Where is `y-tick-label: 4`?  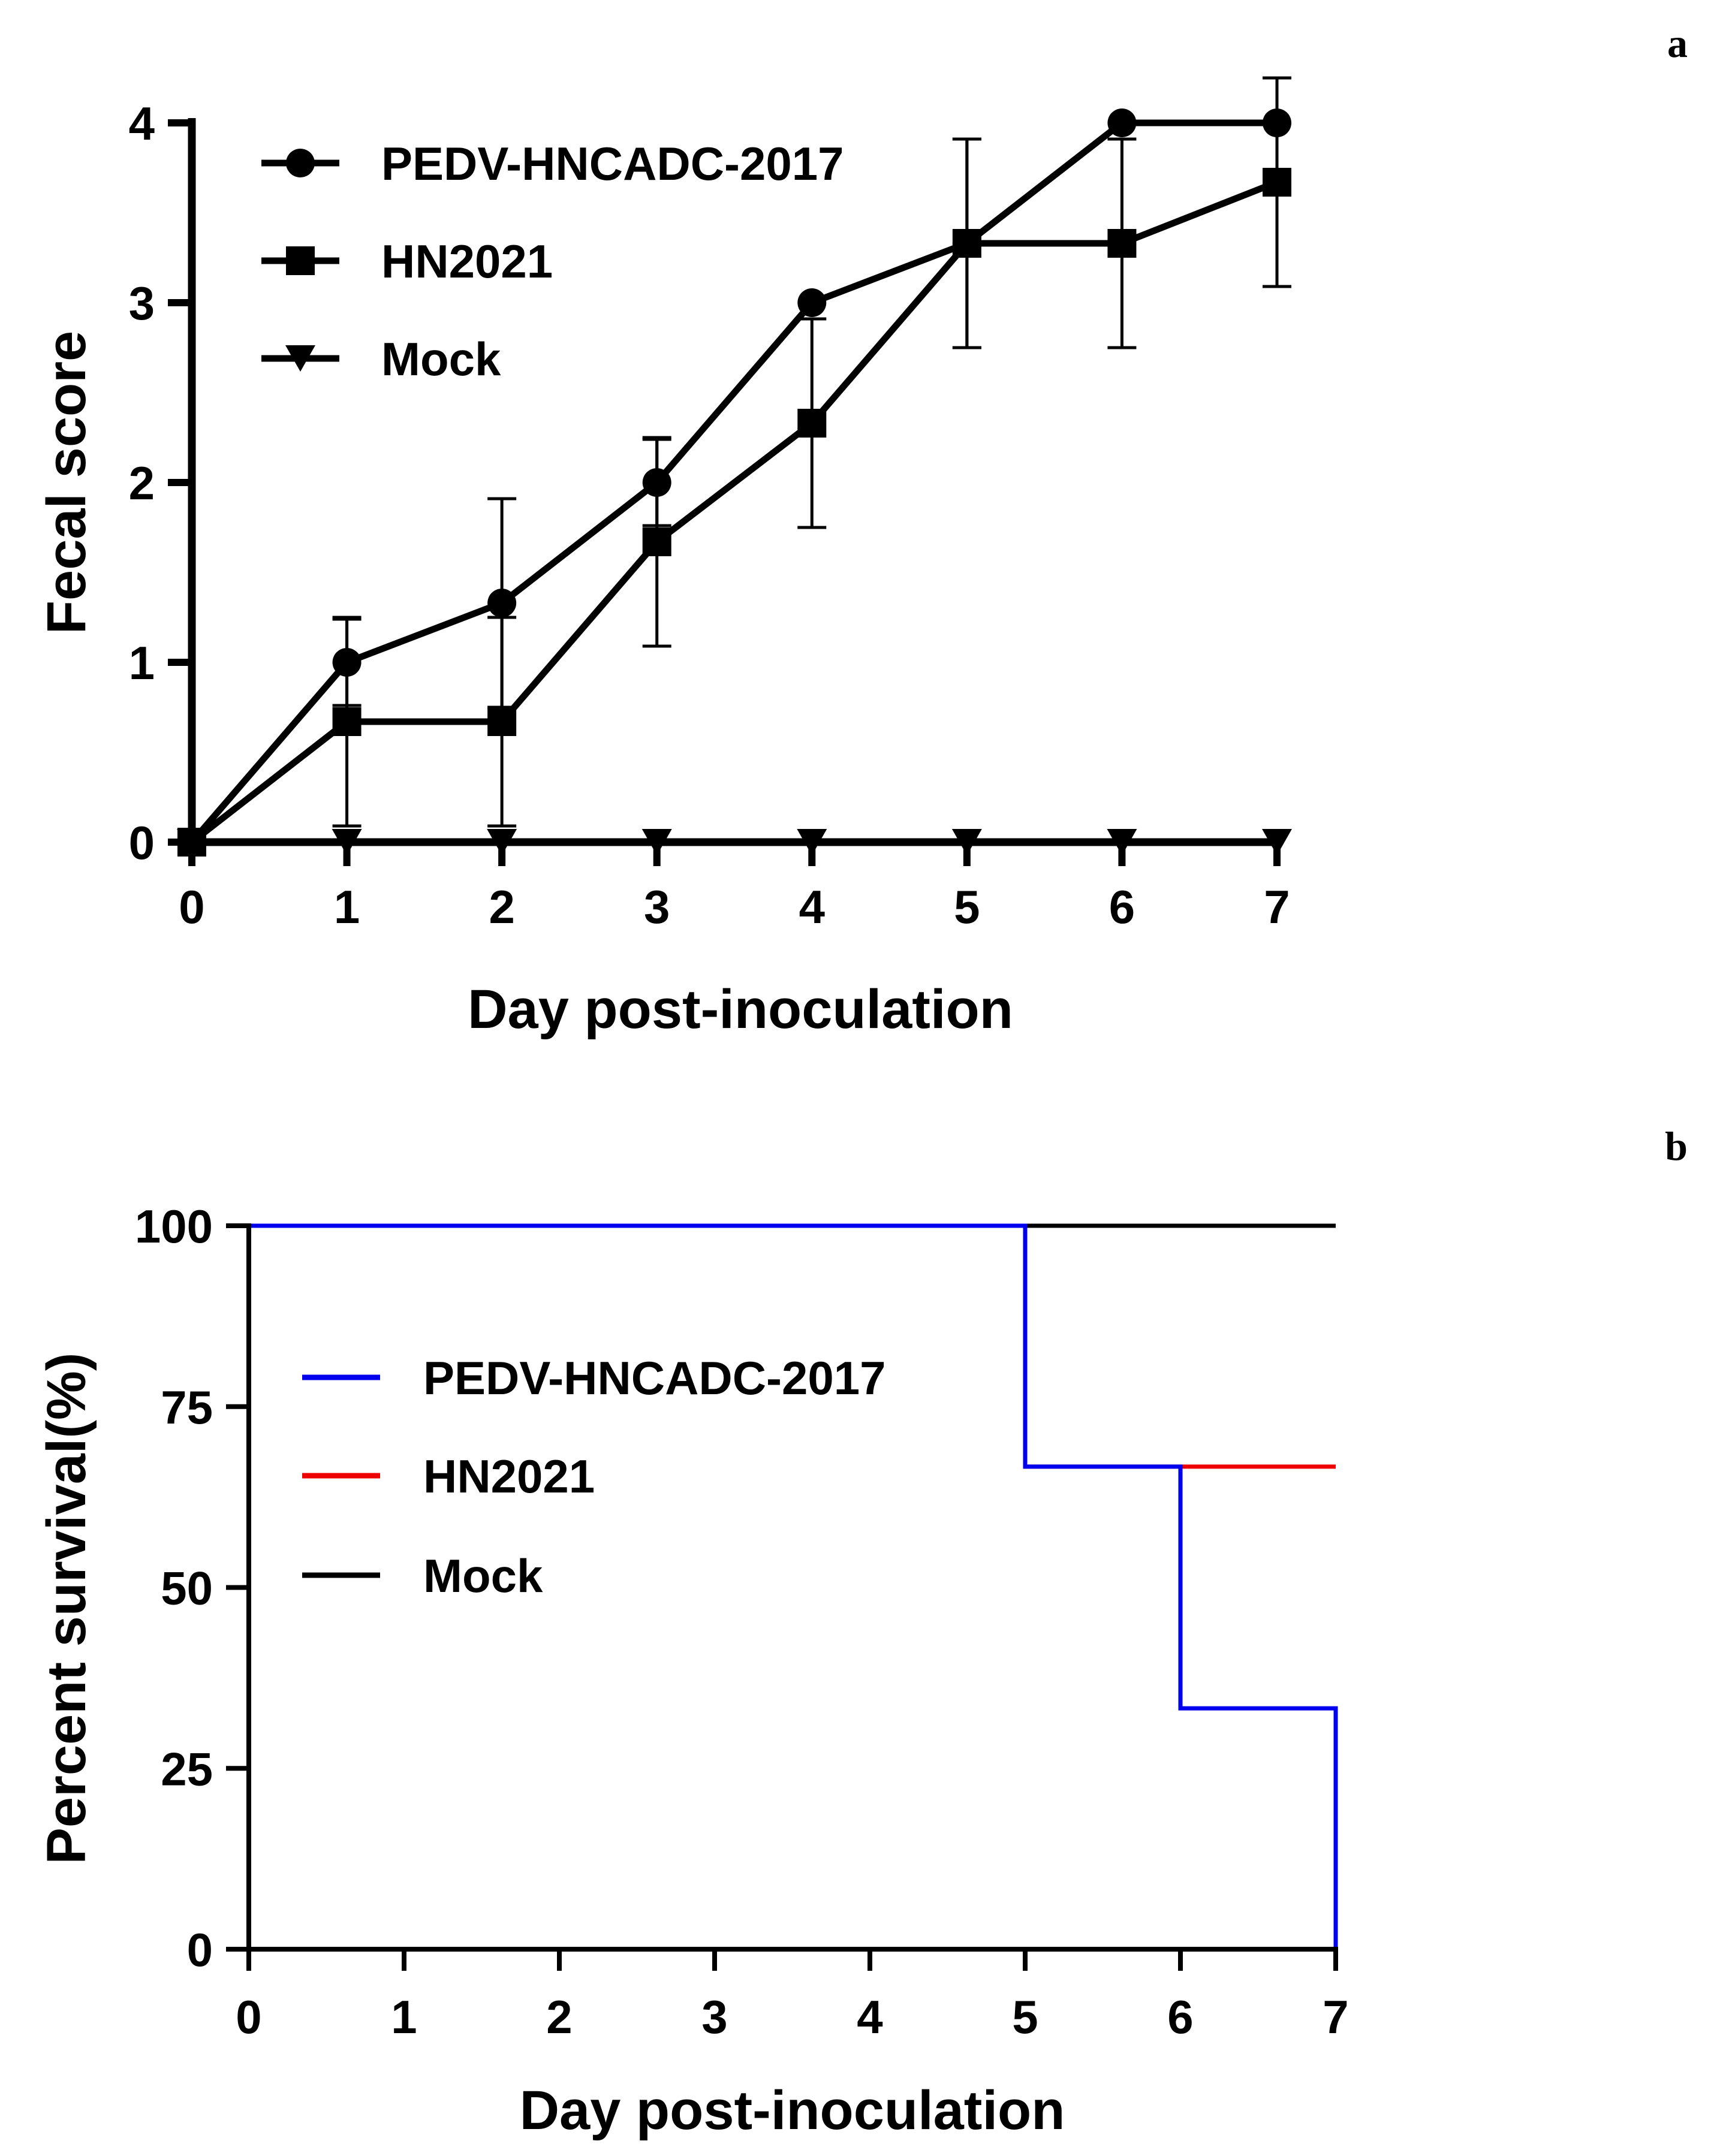 y-tick-label: 4 is located at coordinates (142, 123).